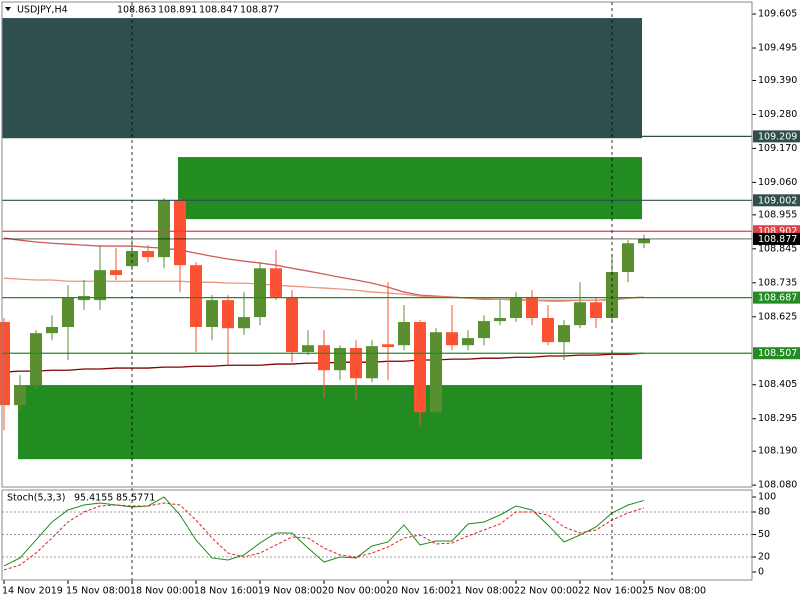 The width and height of the screenshot is (800, 600). Describe the element at coordinates (777, 80) in the screenshot. I see `y-tick-label: 109.390` at that location.